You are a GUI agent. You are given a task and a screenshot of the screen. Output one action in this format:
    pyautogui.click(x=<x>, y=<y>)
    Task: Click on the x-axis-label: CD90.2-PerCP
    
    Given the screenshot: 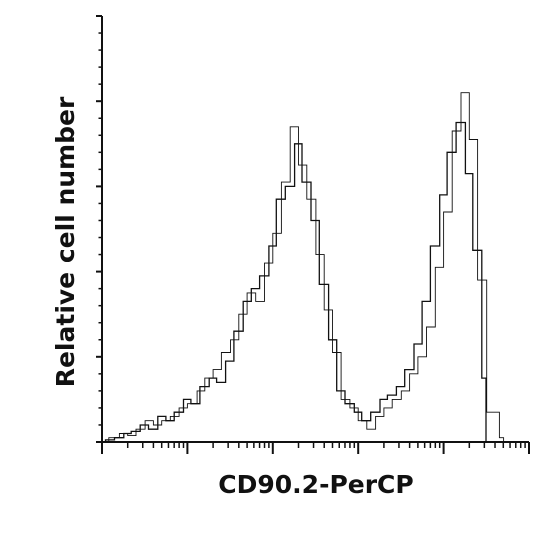 What is the action you would take?
    pyautogui.click(x=315, y=484)
    